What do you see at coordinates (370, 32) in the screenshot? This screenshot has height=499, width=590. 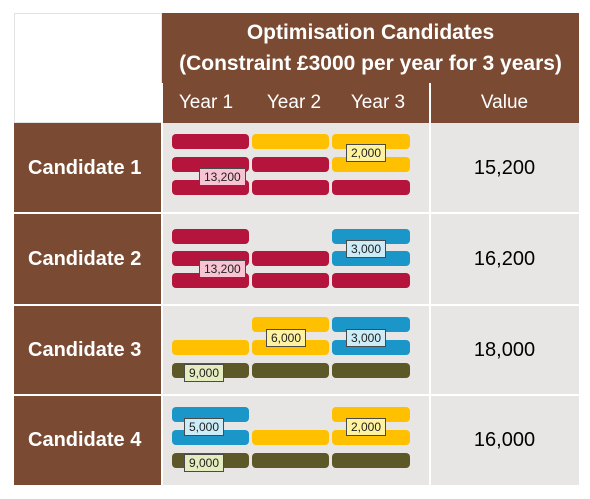 I see `title-line-1: Optimisation Candidates` at bounding box center [370, 32].